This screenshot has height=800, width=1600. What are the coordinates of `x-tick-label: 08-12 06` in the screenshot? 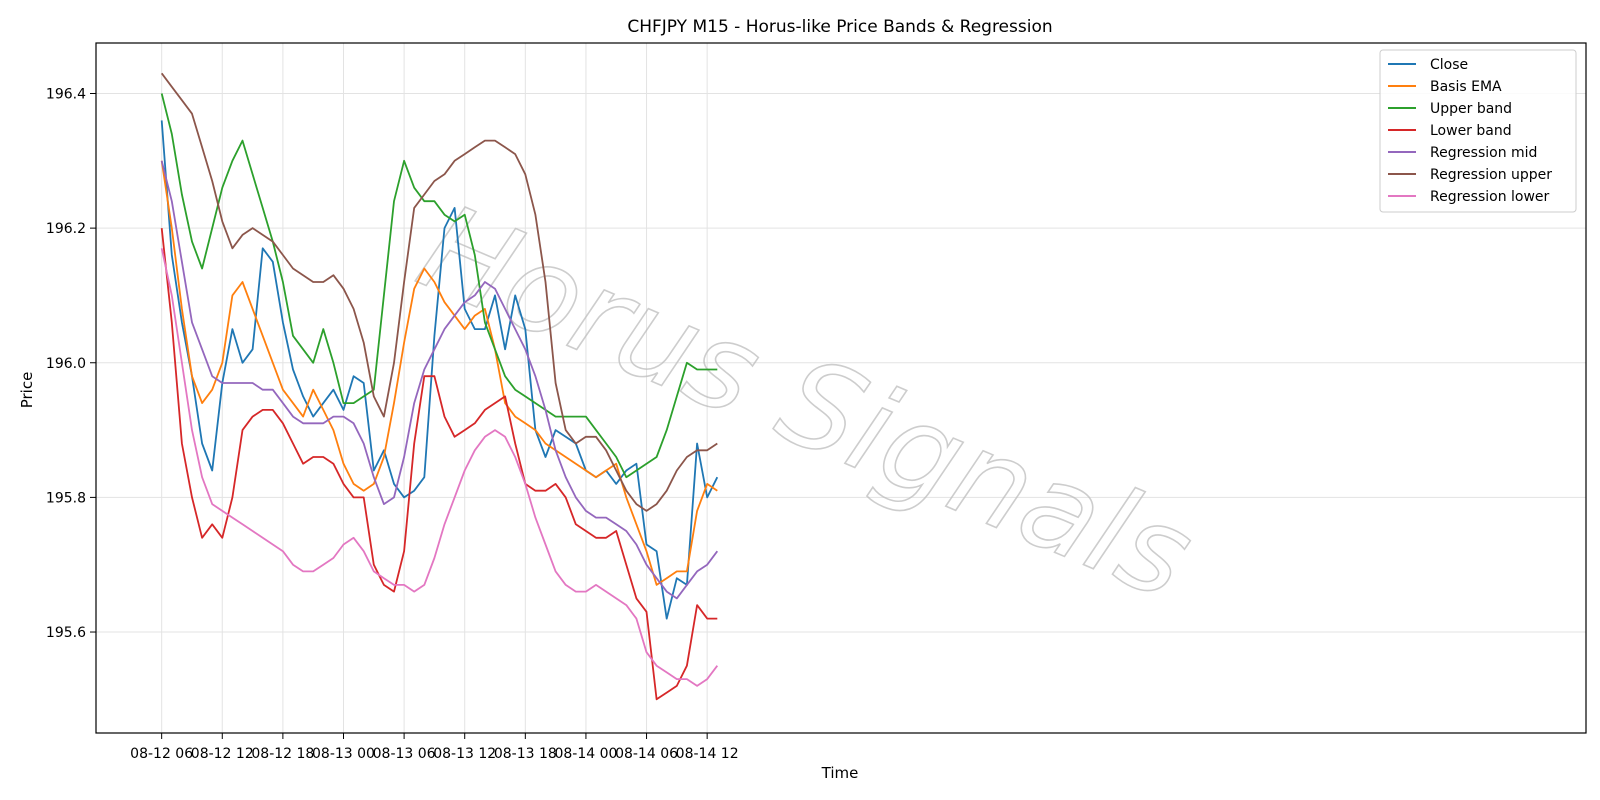 It's located at (161, 754).